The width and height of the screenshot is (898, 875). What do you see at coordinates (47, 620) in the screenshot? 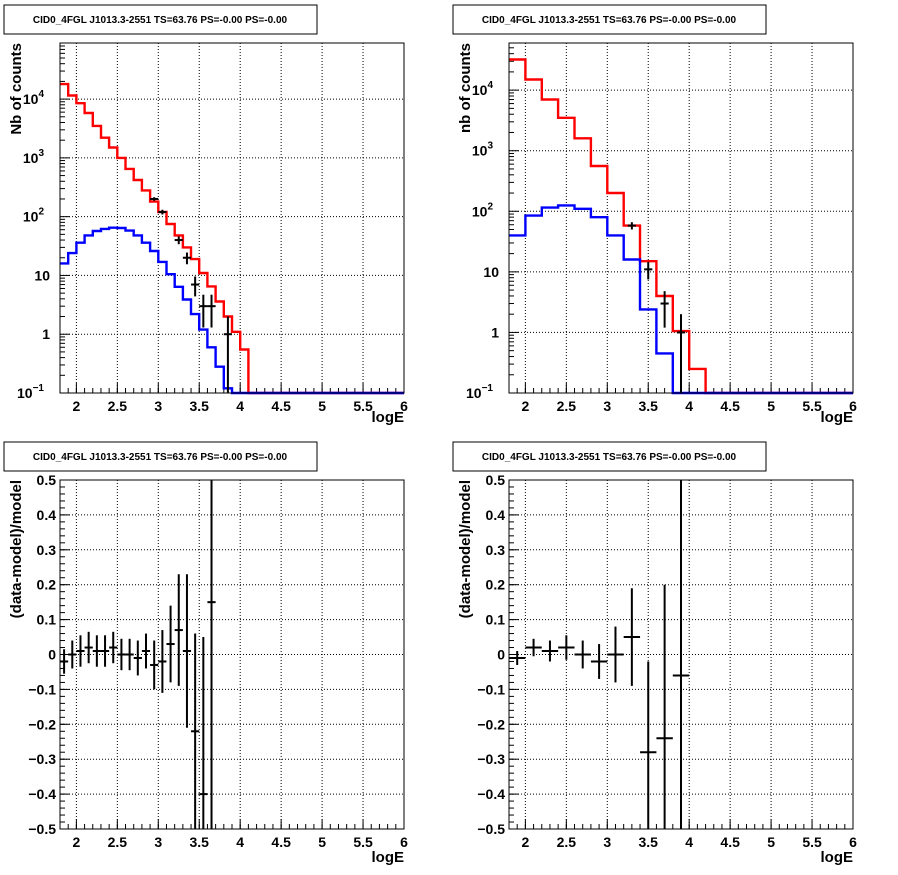
I see `y-tick-label: 0.1` at bounding box center [47, 620].